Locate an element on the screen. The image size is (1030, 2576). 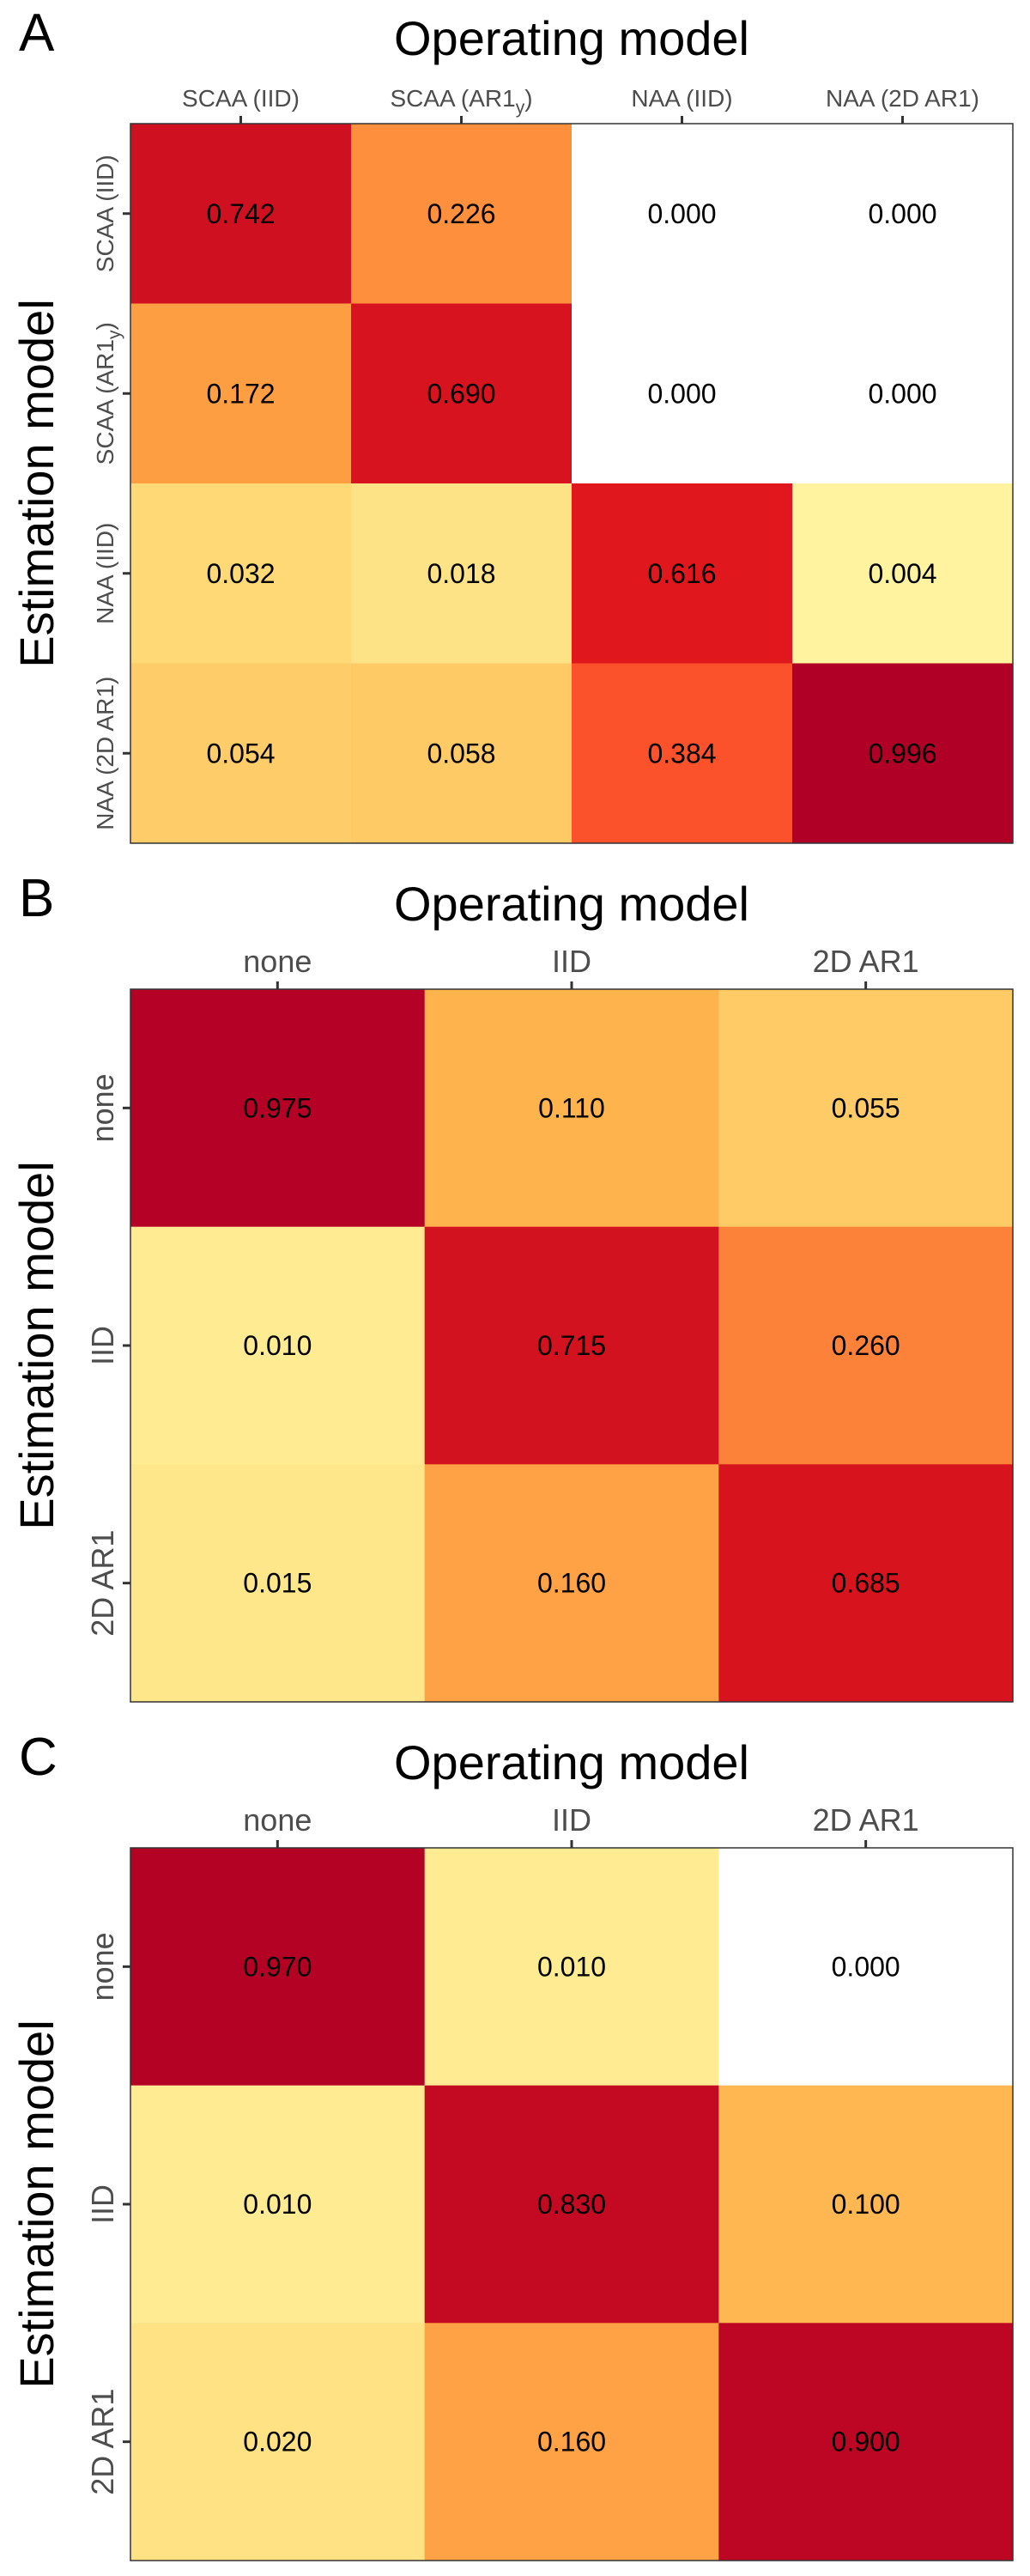
y-tick-label: SCAA (AR1y) is located at coordinates (108, 393).